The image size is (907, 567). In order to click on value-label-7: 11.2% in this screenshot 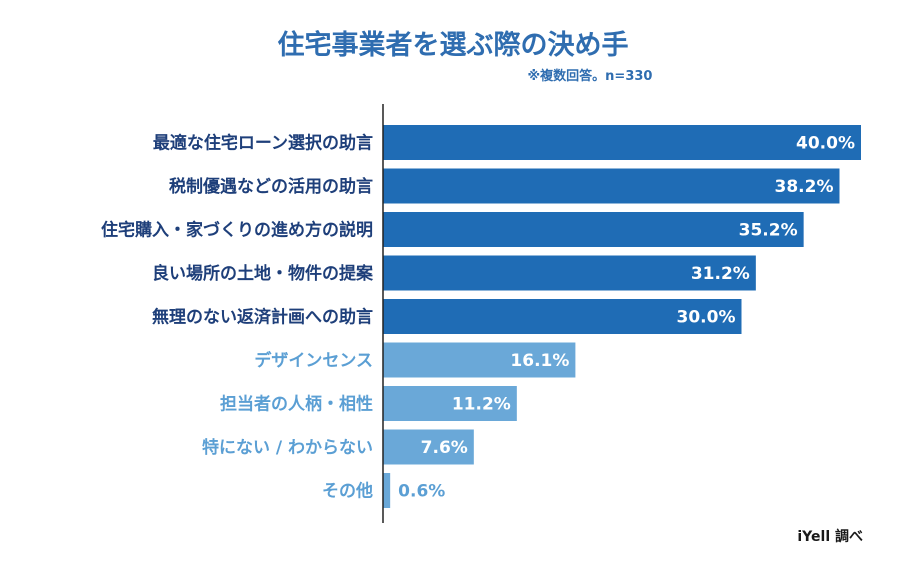, I will do `click(481, 405)`.